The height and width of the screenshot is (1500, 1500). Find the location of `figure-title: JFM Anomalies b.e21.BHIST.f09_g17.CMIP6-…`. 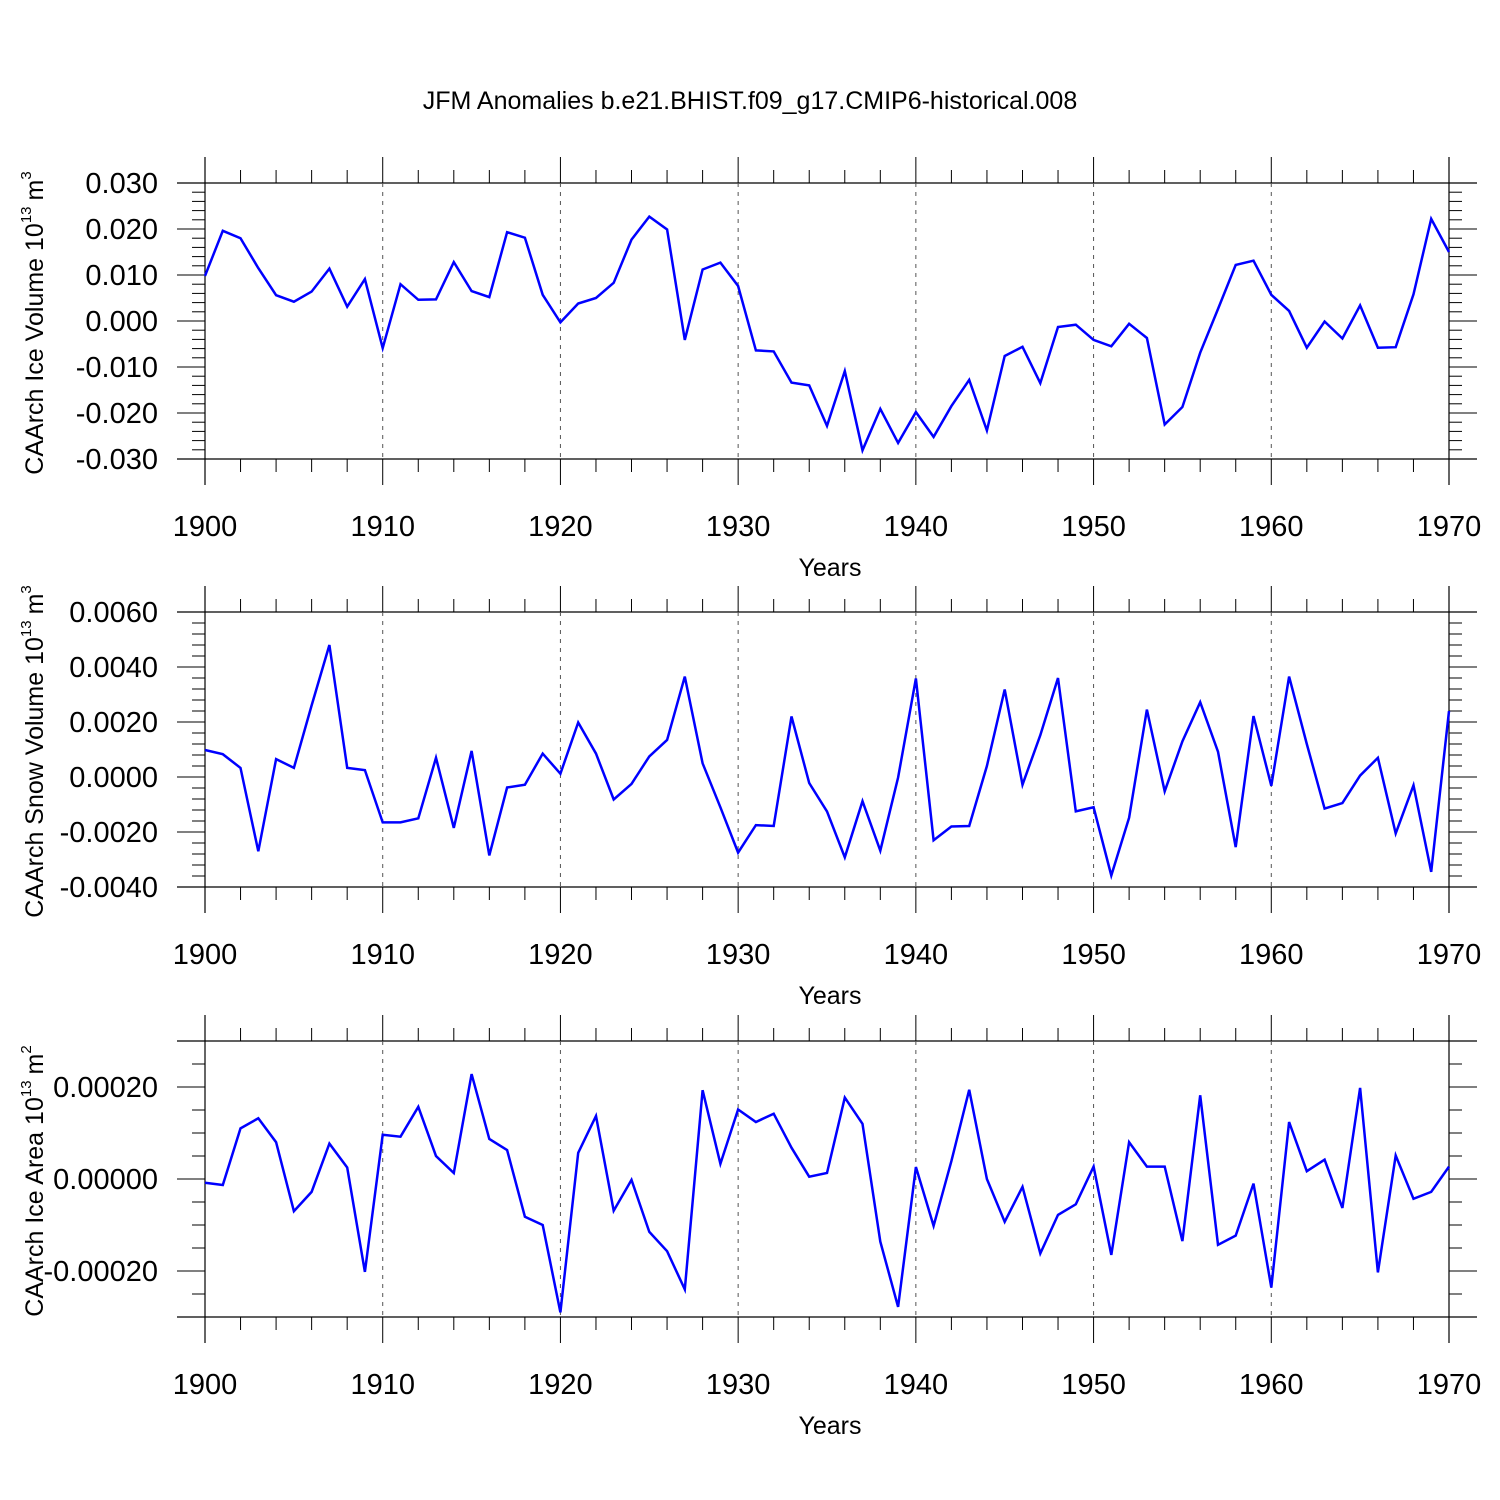

figure-title: JFM Anomalies b.e21.BHIST.f09_g17.CMIP6-… is located at coordinates (750, 101).